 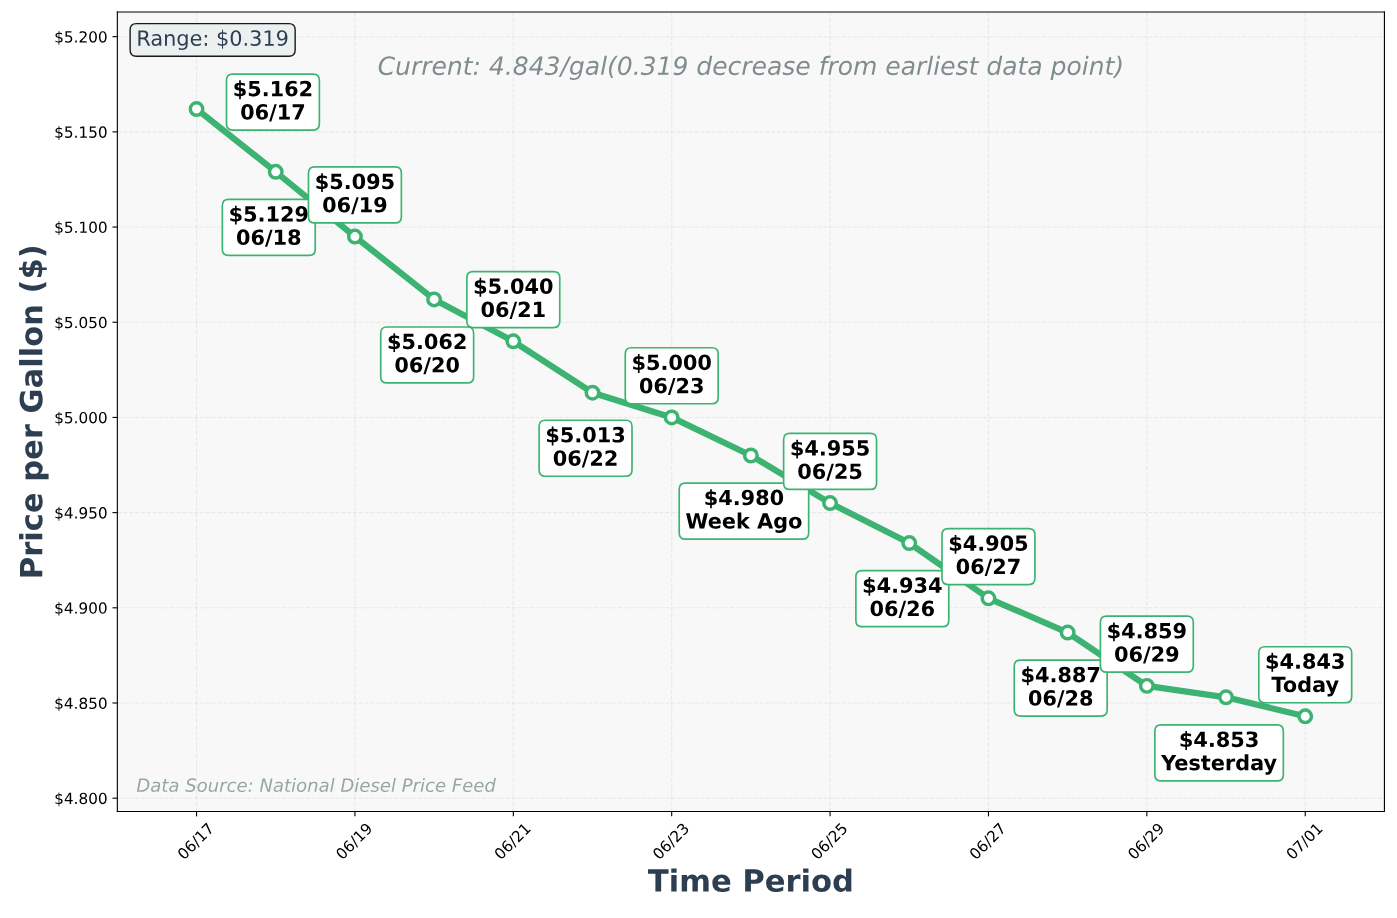 What do you see at coordinates (988, 555) in the screenshot?
I see `data-label: $4.905 06/27` at bounding box center [988, 555].